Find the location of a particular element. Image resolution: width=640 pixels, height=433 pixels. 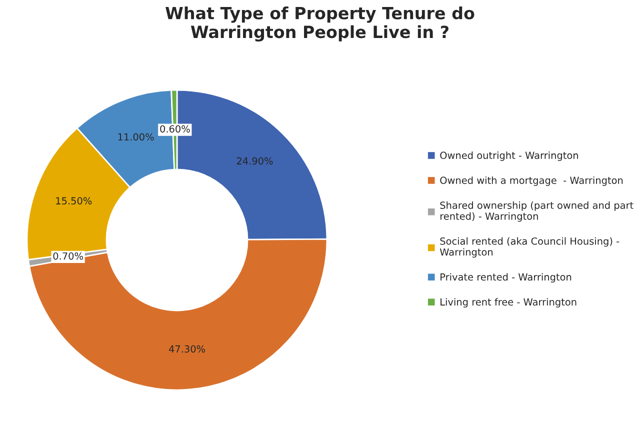

legend-label: Shared ownership (part owned and part rented) - Warrington is located at coordinates (537, 211).